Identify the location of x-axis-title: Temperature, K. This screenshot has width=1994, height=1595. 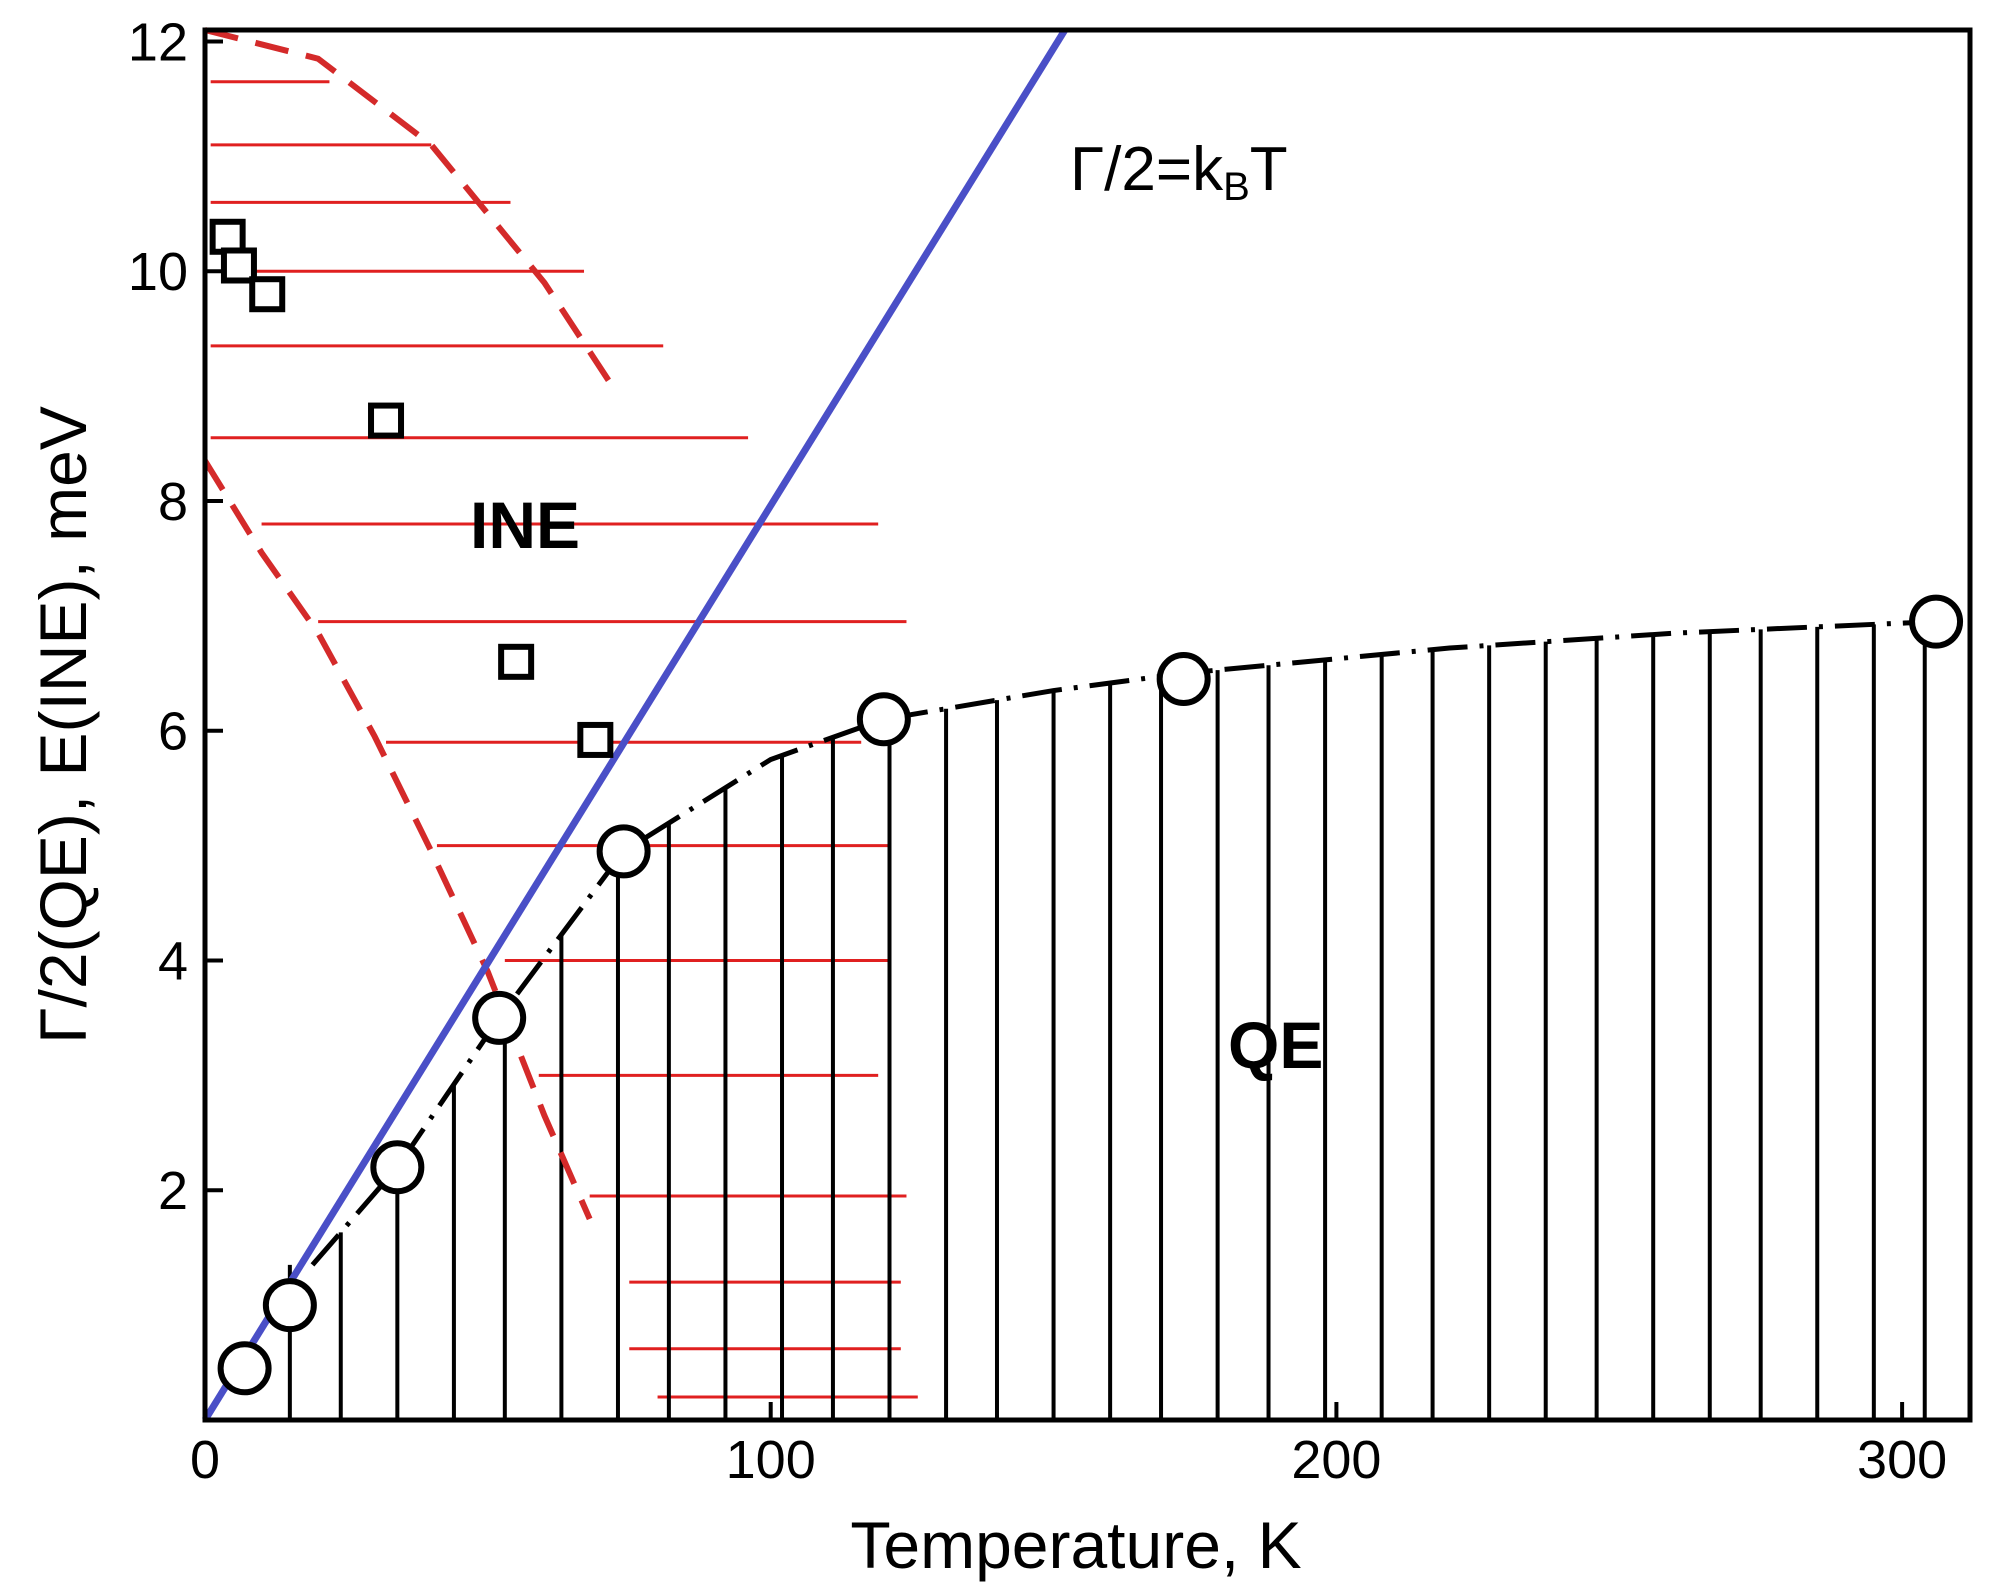
(1075, 1545).